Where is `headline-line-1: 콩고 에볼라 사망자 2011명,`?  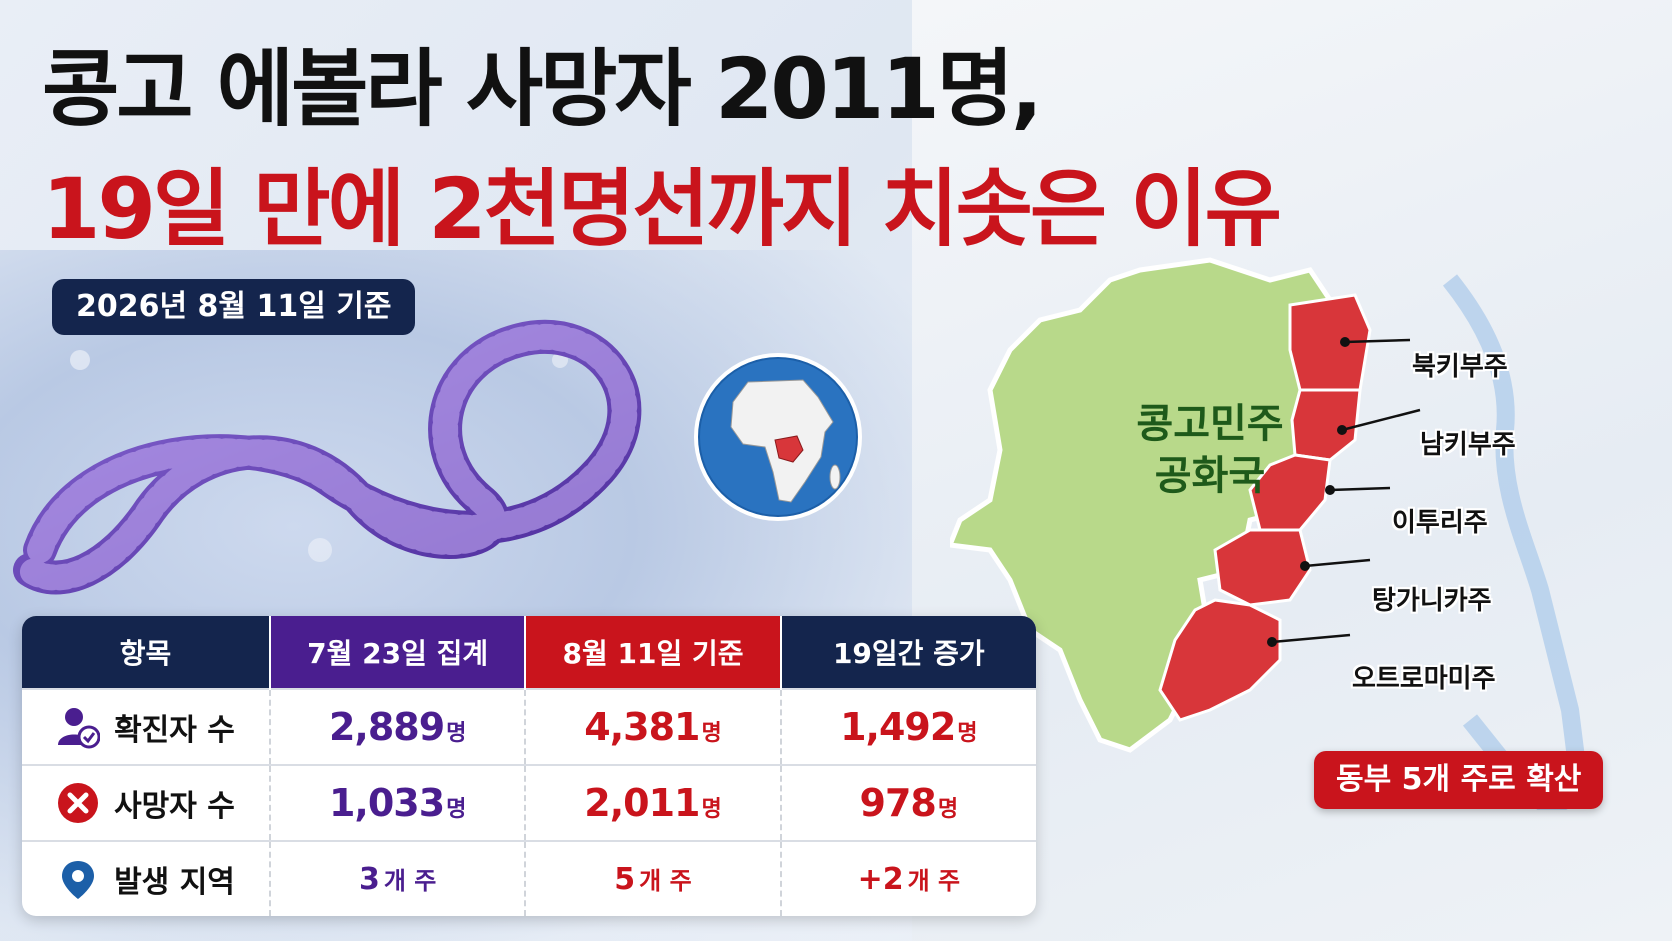
headline-line-1: 콩고 에볼라 사망자 2011명, is located at coordinates (542, 89).